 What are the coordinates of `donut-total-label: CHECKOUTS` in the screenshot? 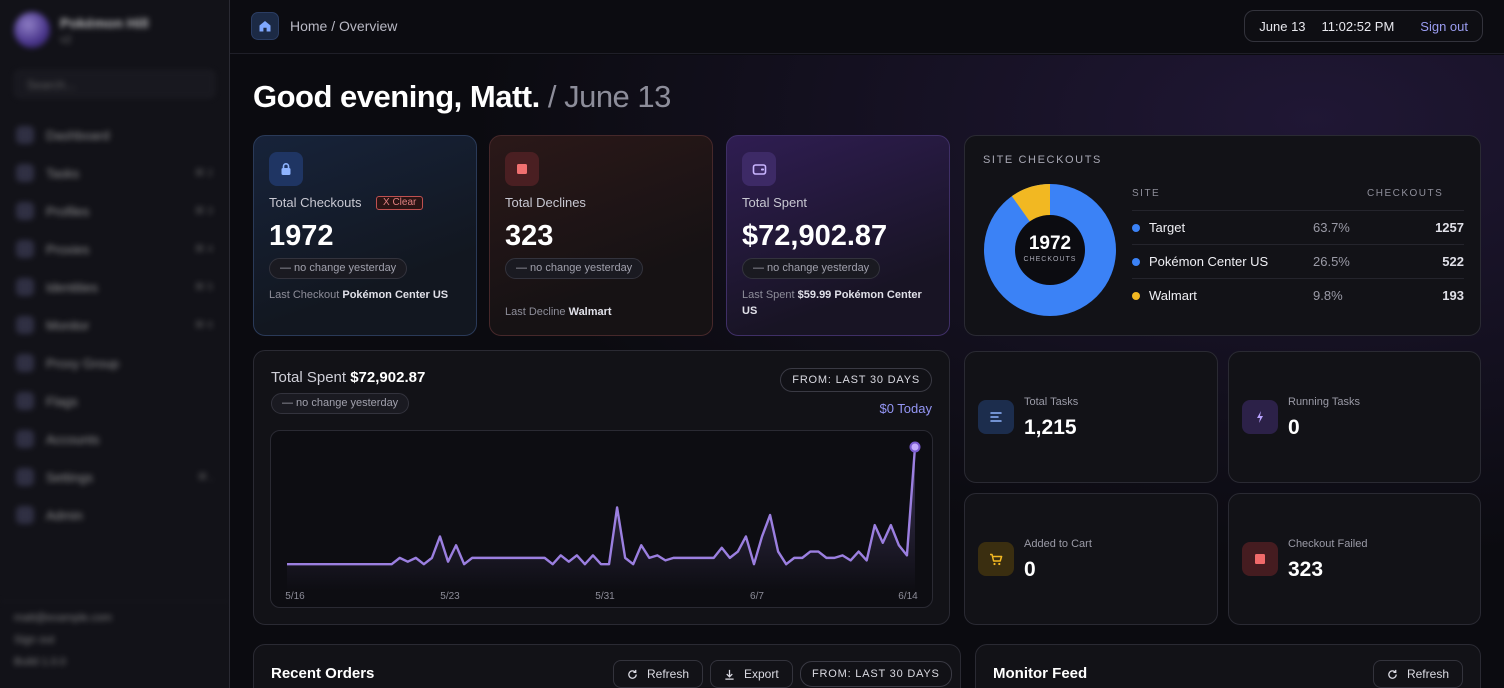 It's located at (1050, 259).